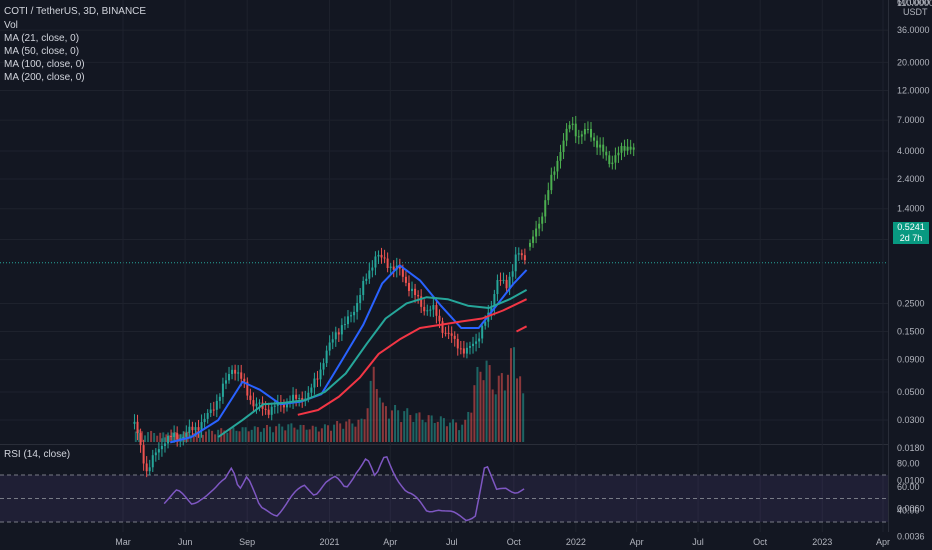 The image size is (932, 550). What do you see at coordinates (698, 542) in the screenshot?
I see `time-tick-label: Jul` at bounding box center [698, 542].